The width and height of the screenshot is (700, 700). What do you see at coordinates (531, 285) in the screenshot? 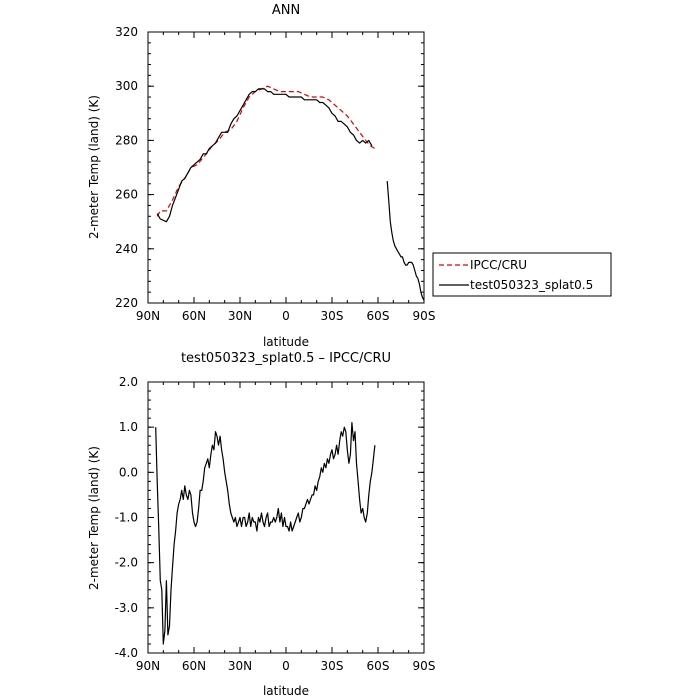
I see `legend-label-test: test050323_splat0.5` at bounding box center [531, 285].